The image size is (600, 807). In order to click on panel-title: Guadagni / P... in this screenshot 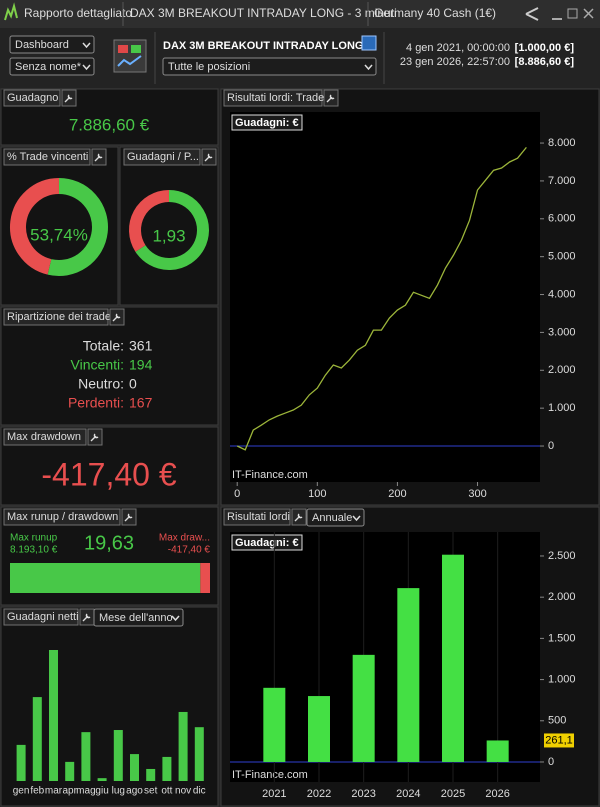, I will do `click(163, 157)`.